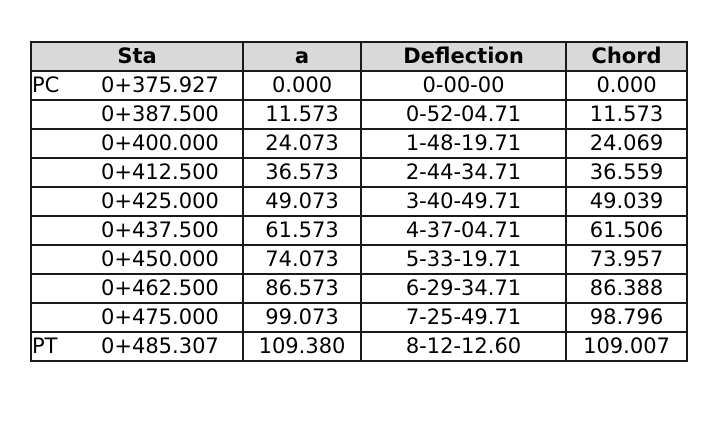  Describe the element at coordinates (65, 85) in the screenshot. I see `point-label-cell: PC` at that location.